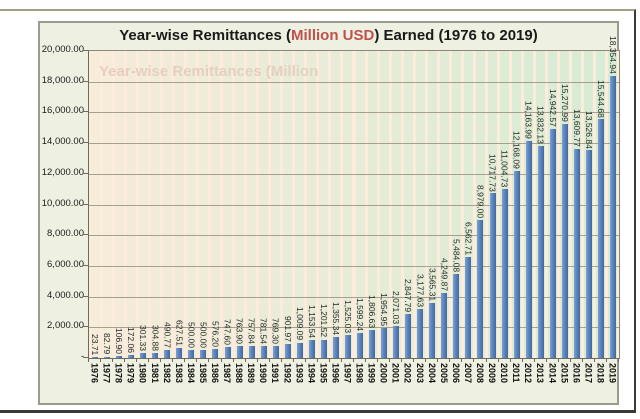  Describe the element at coordinates (239, 331) in the screenshot. I see `value-label-1988: 763.90` at that location.